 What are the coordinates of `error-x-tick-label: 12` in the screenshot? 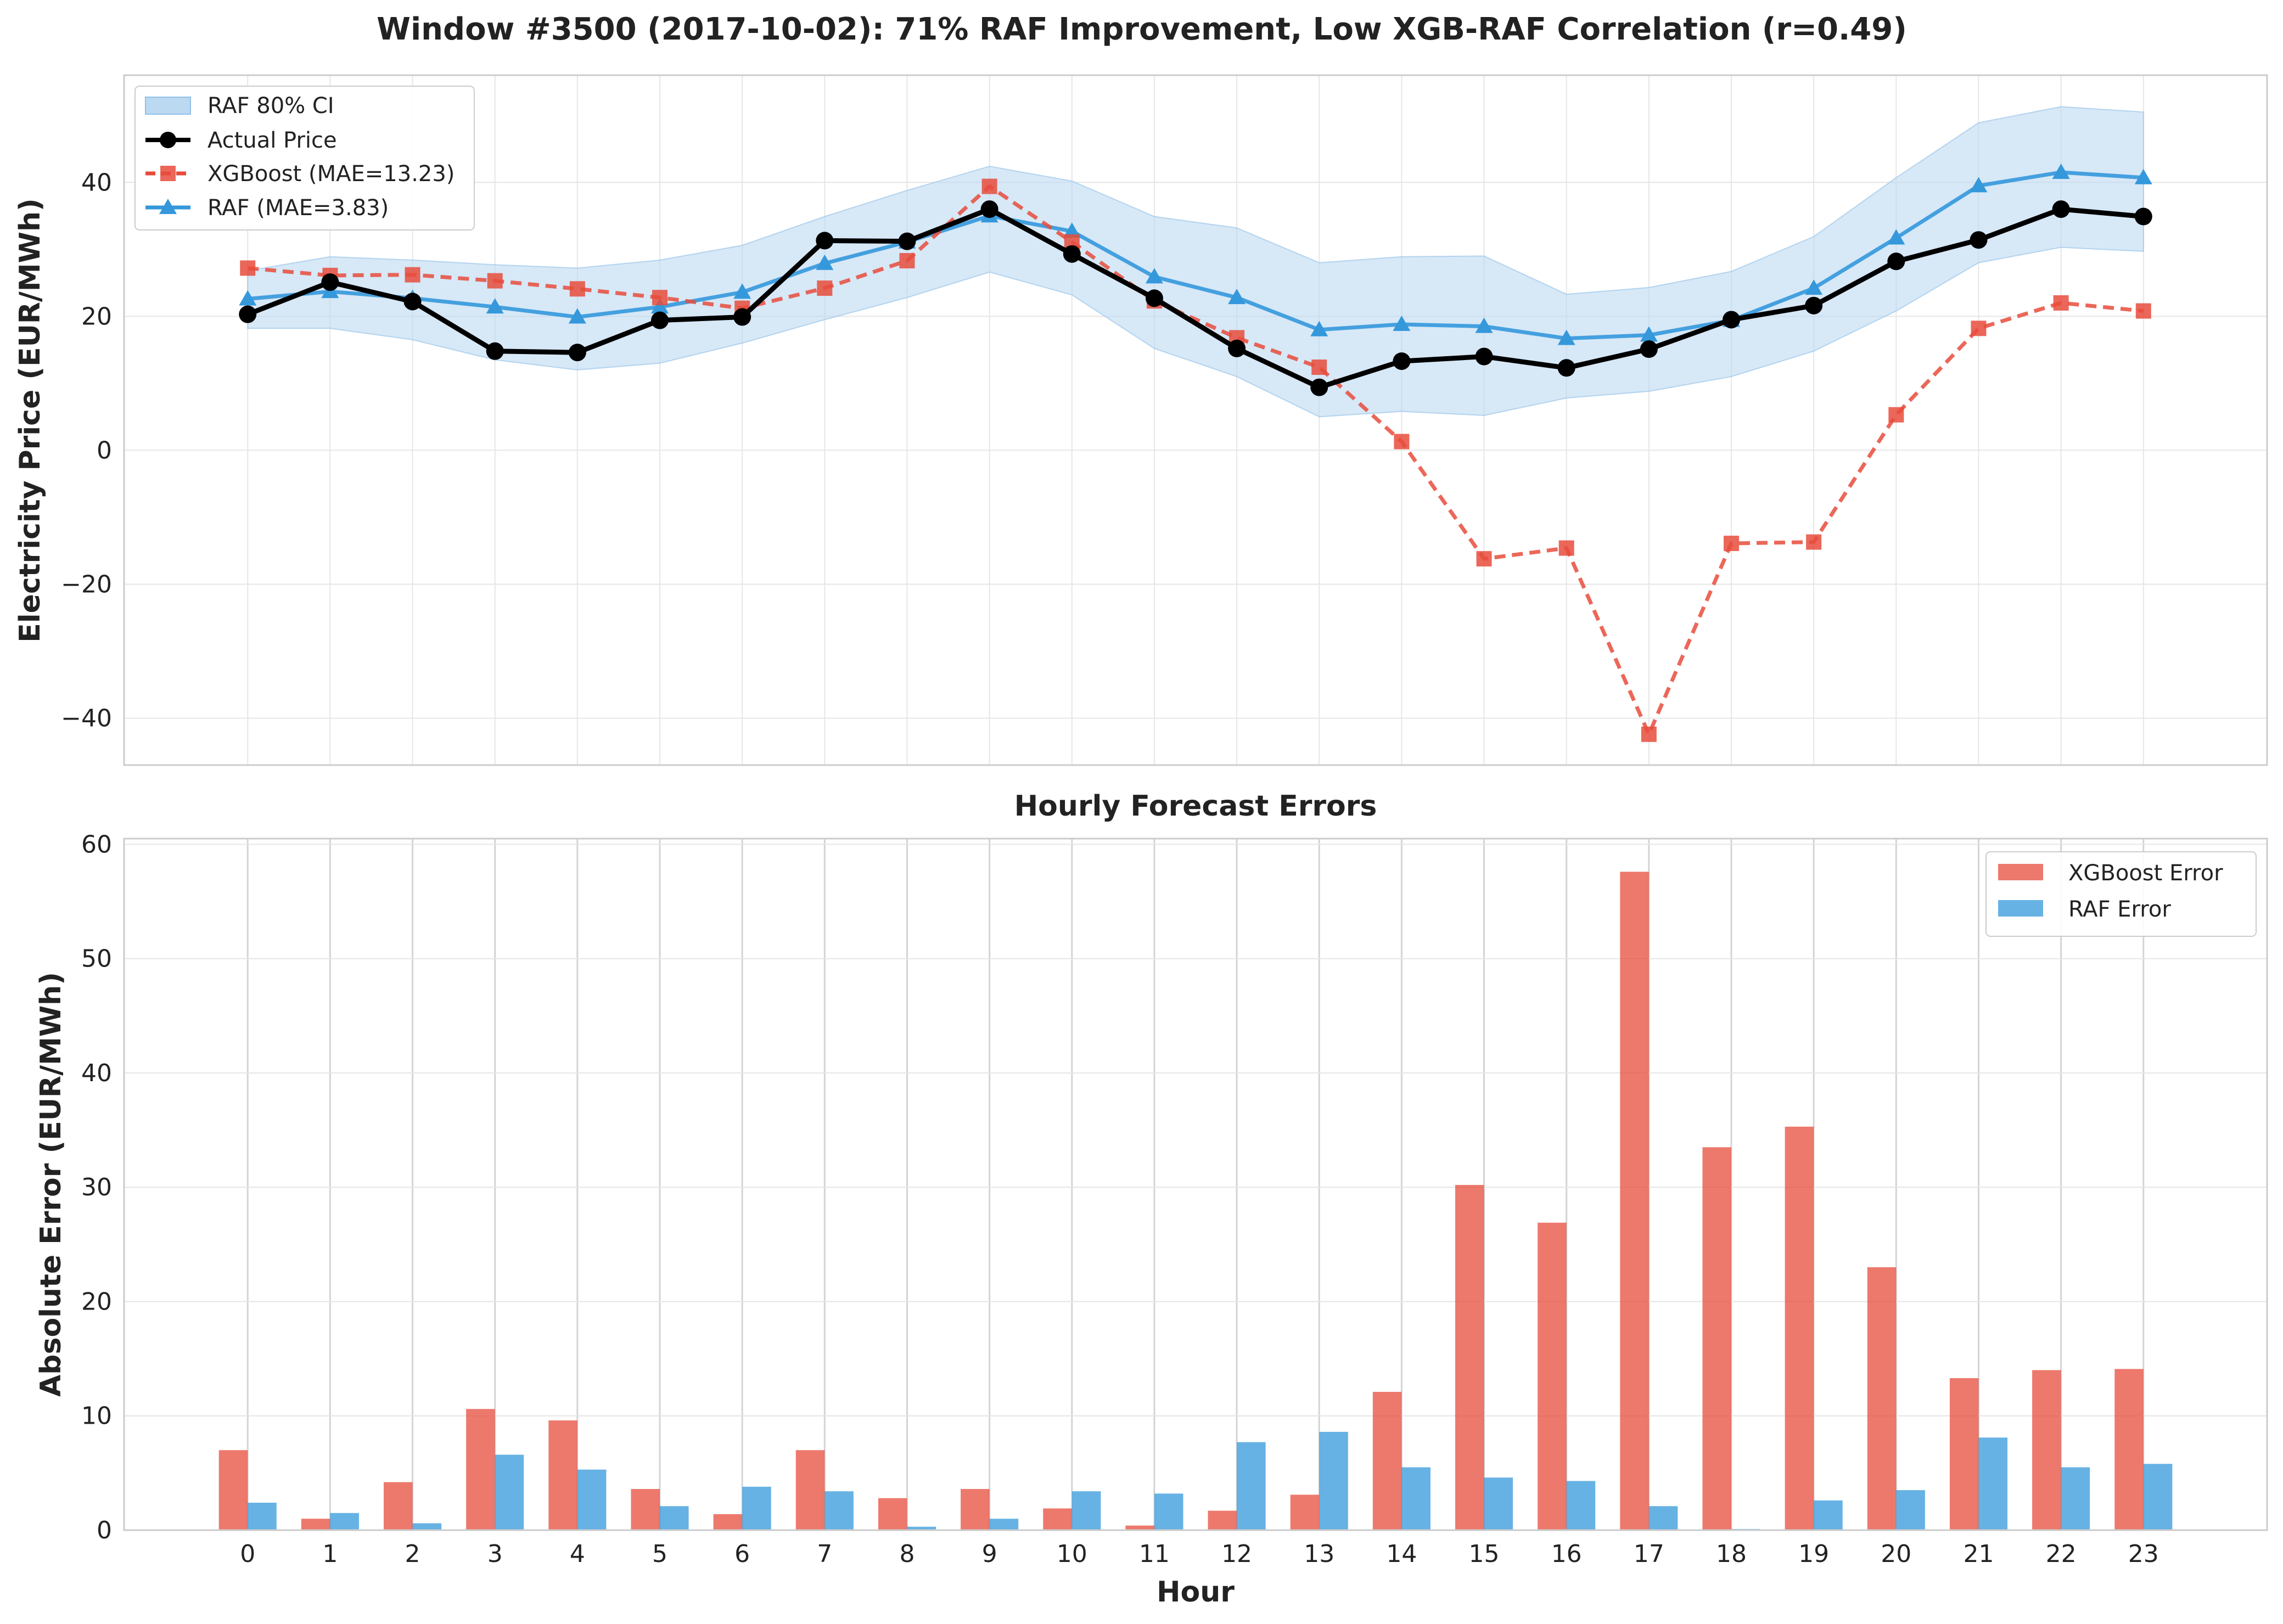 It's located at (1236, 1554).